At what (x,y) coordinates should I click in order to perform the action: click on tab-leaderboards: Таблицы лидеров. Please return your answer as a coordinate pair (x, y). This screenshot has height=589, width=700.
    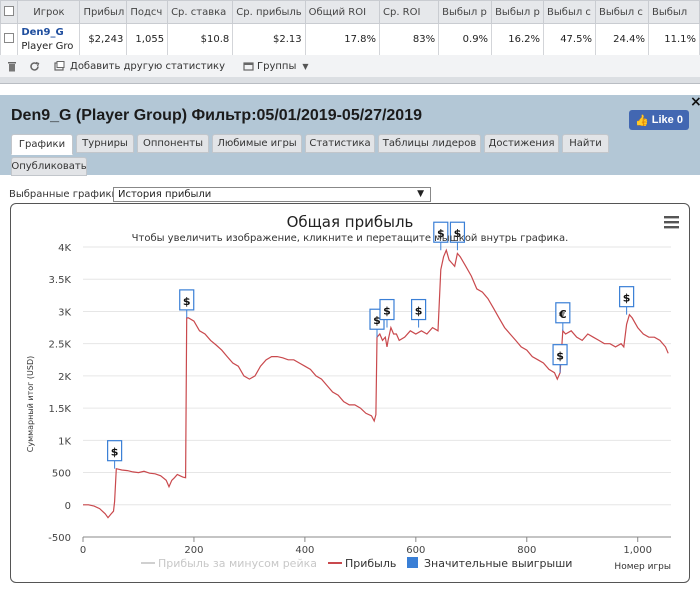
    Looking at the image, I should click on (429, 143).